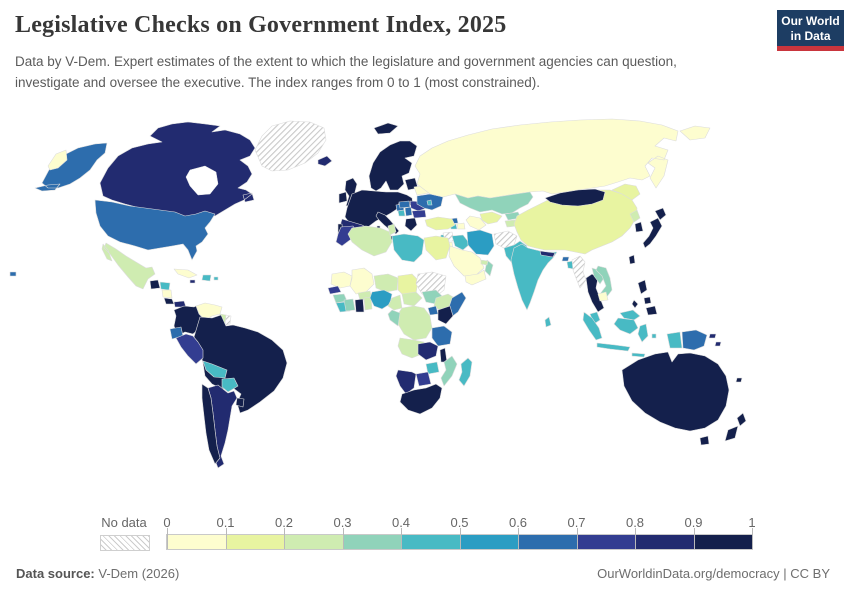  What do you see at coordinates (359, 305) in the screenshot?
I see `region-ghana` at bounding box center [359, 305].